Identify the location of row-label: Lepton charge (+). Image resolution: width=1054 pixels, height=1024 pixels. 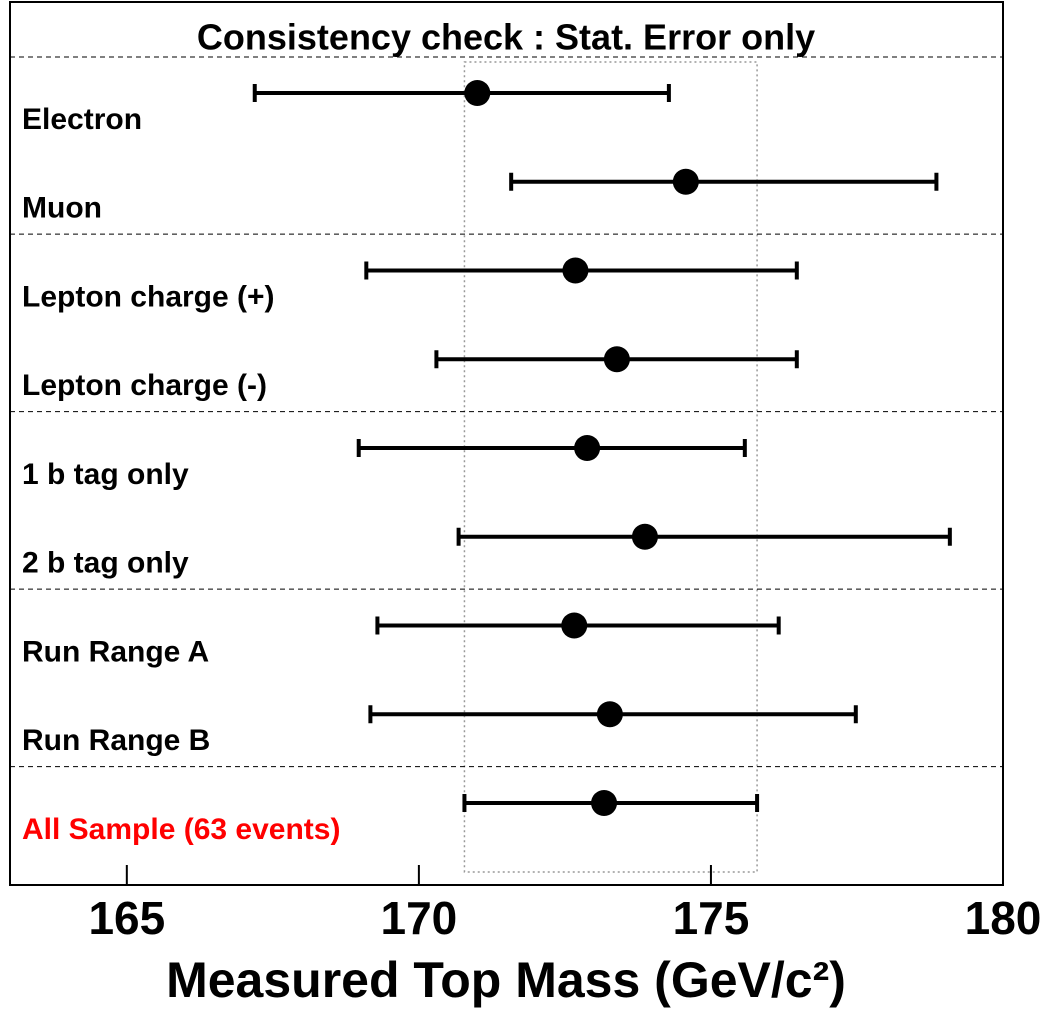
(148, 296).